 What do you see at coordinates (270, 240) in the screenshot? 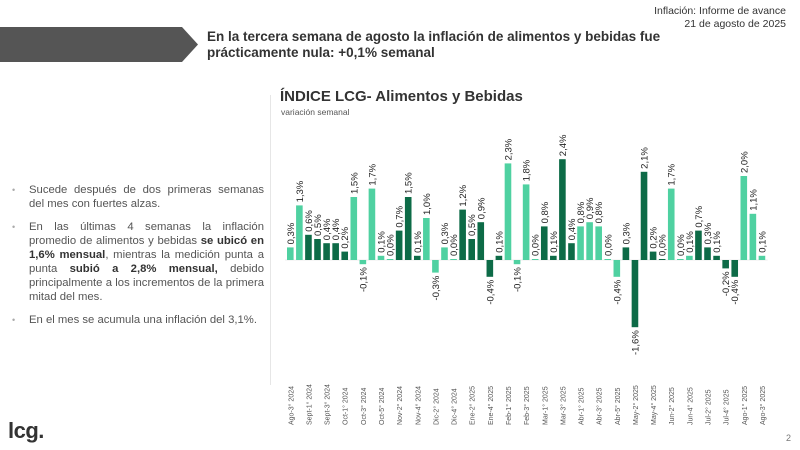
I see `column-divider` at bounding box center [270, 240].